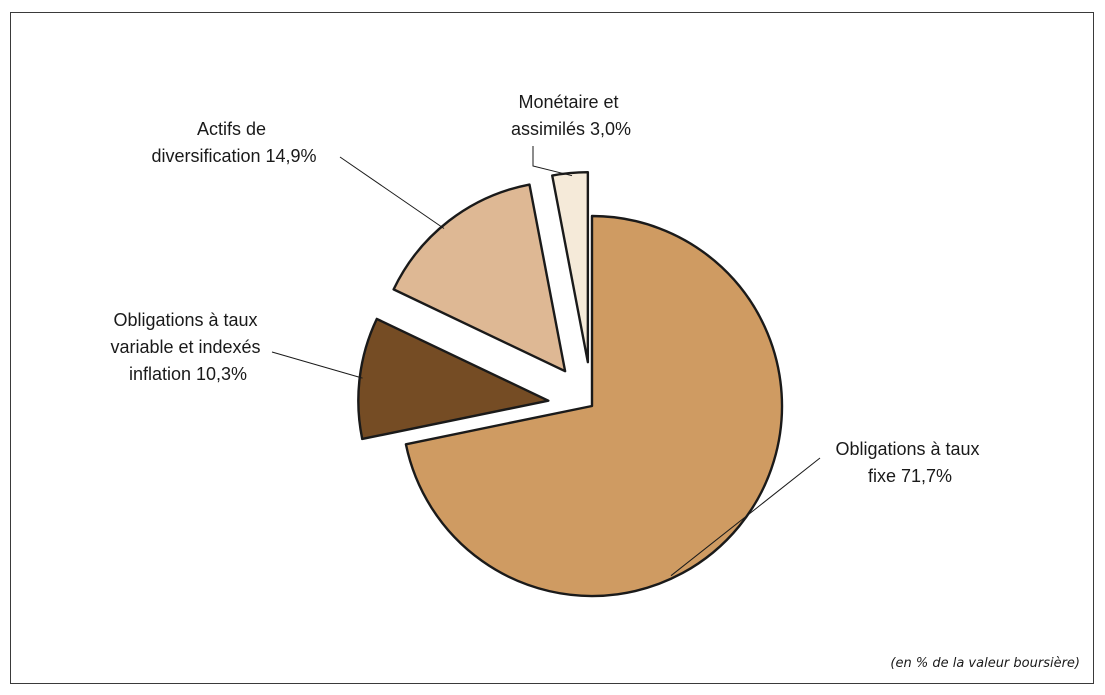  I want to click on leader-fixed-rate-bonds, so click(745, 517).